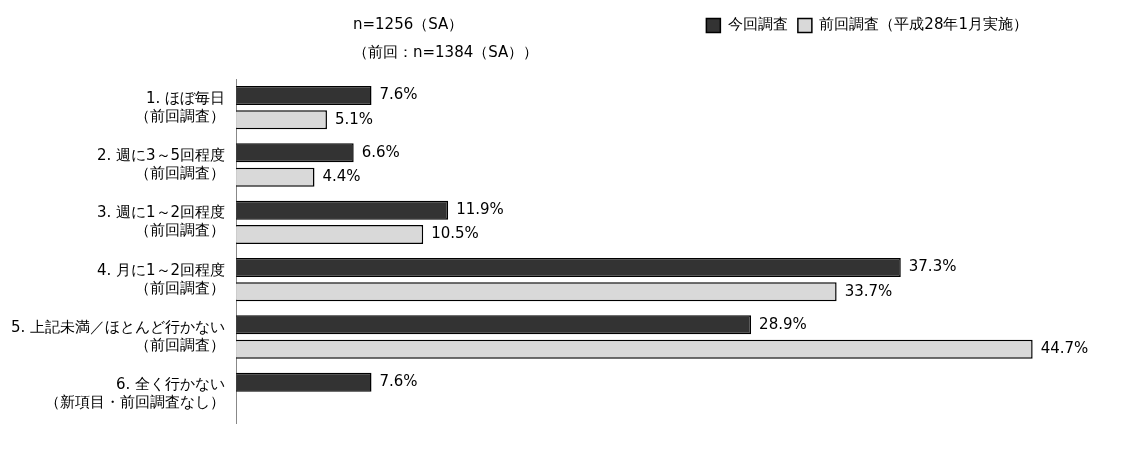 The image size is (1126, 452). What do you see at coordinates (380, 151) in the screenshot?
I see `data-label: 6.6%` at bounding box center [380, 151].